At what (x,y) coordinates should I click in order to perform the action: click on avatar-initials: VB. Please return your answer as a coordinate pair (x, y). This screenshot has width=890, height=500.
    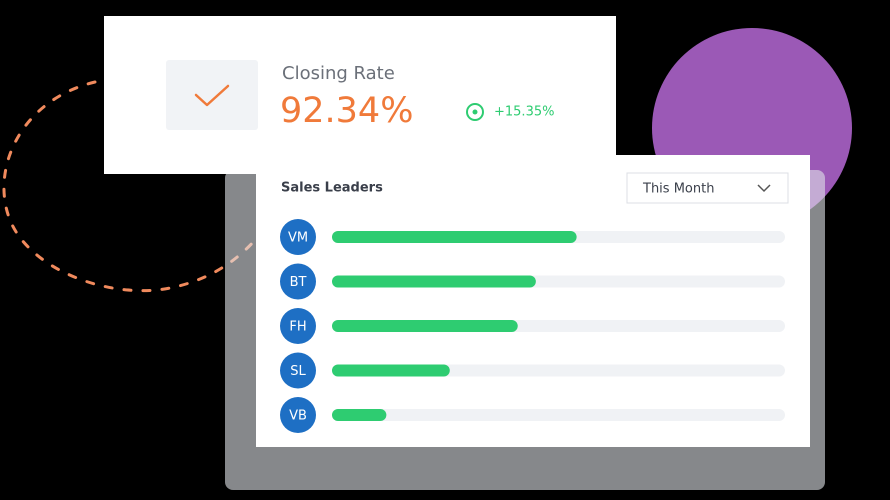
    Looking at the image, I should click on (298, 416).